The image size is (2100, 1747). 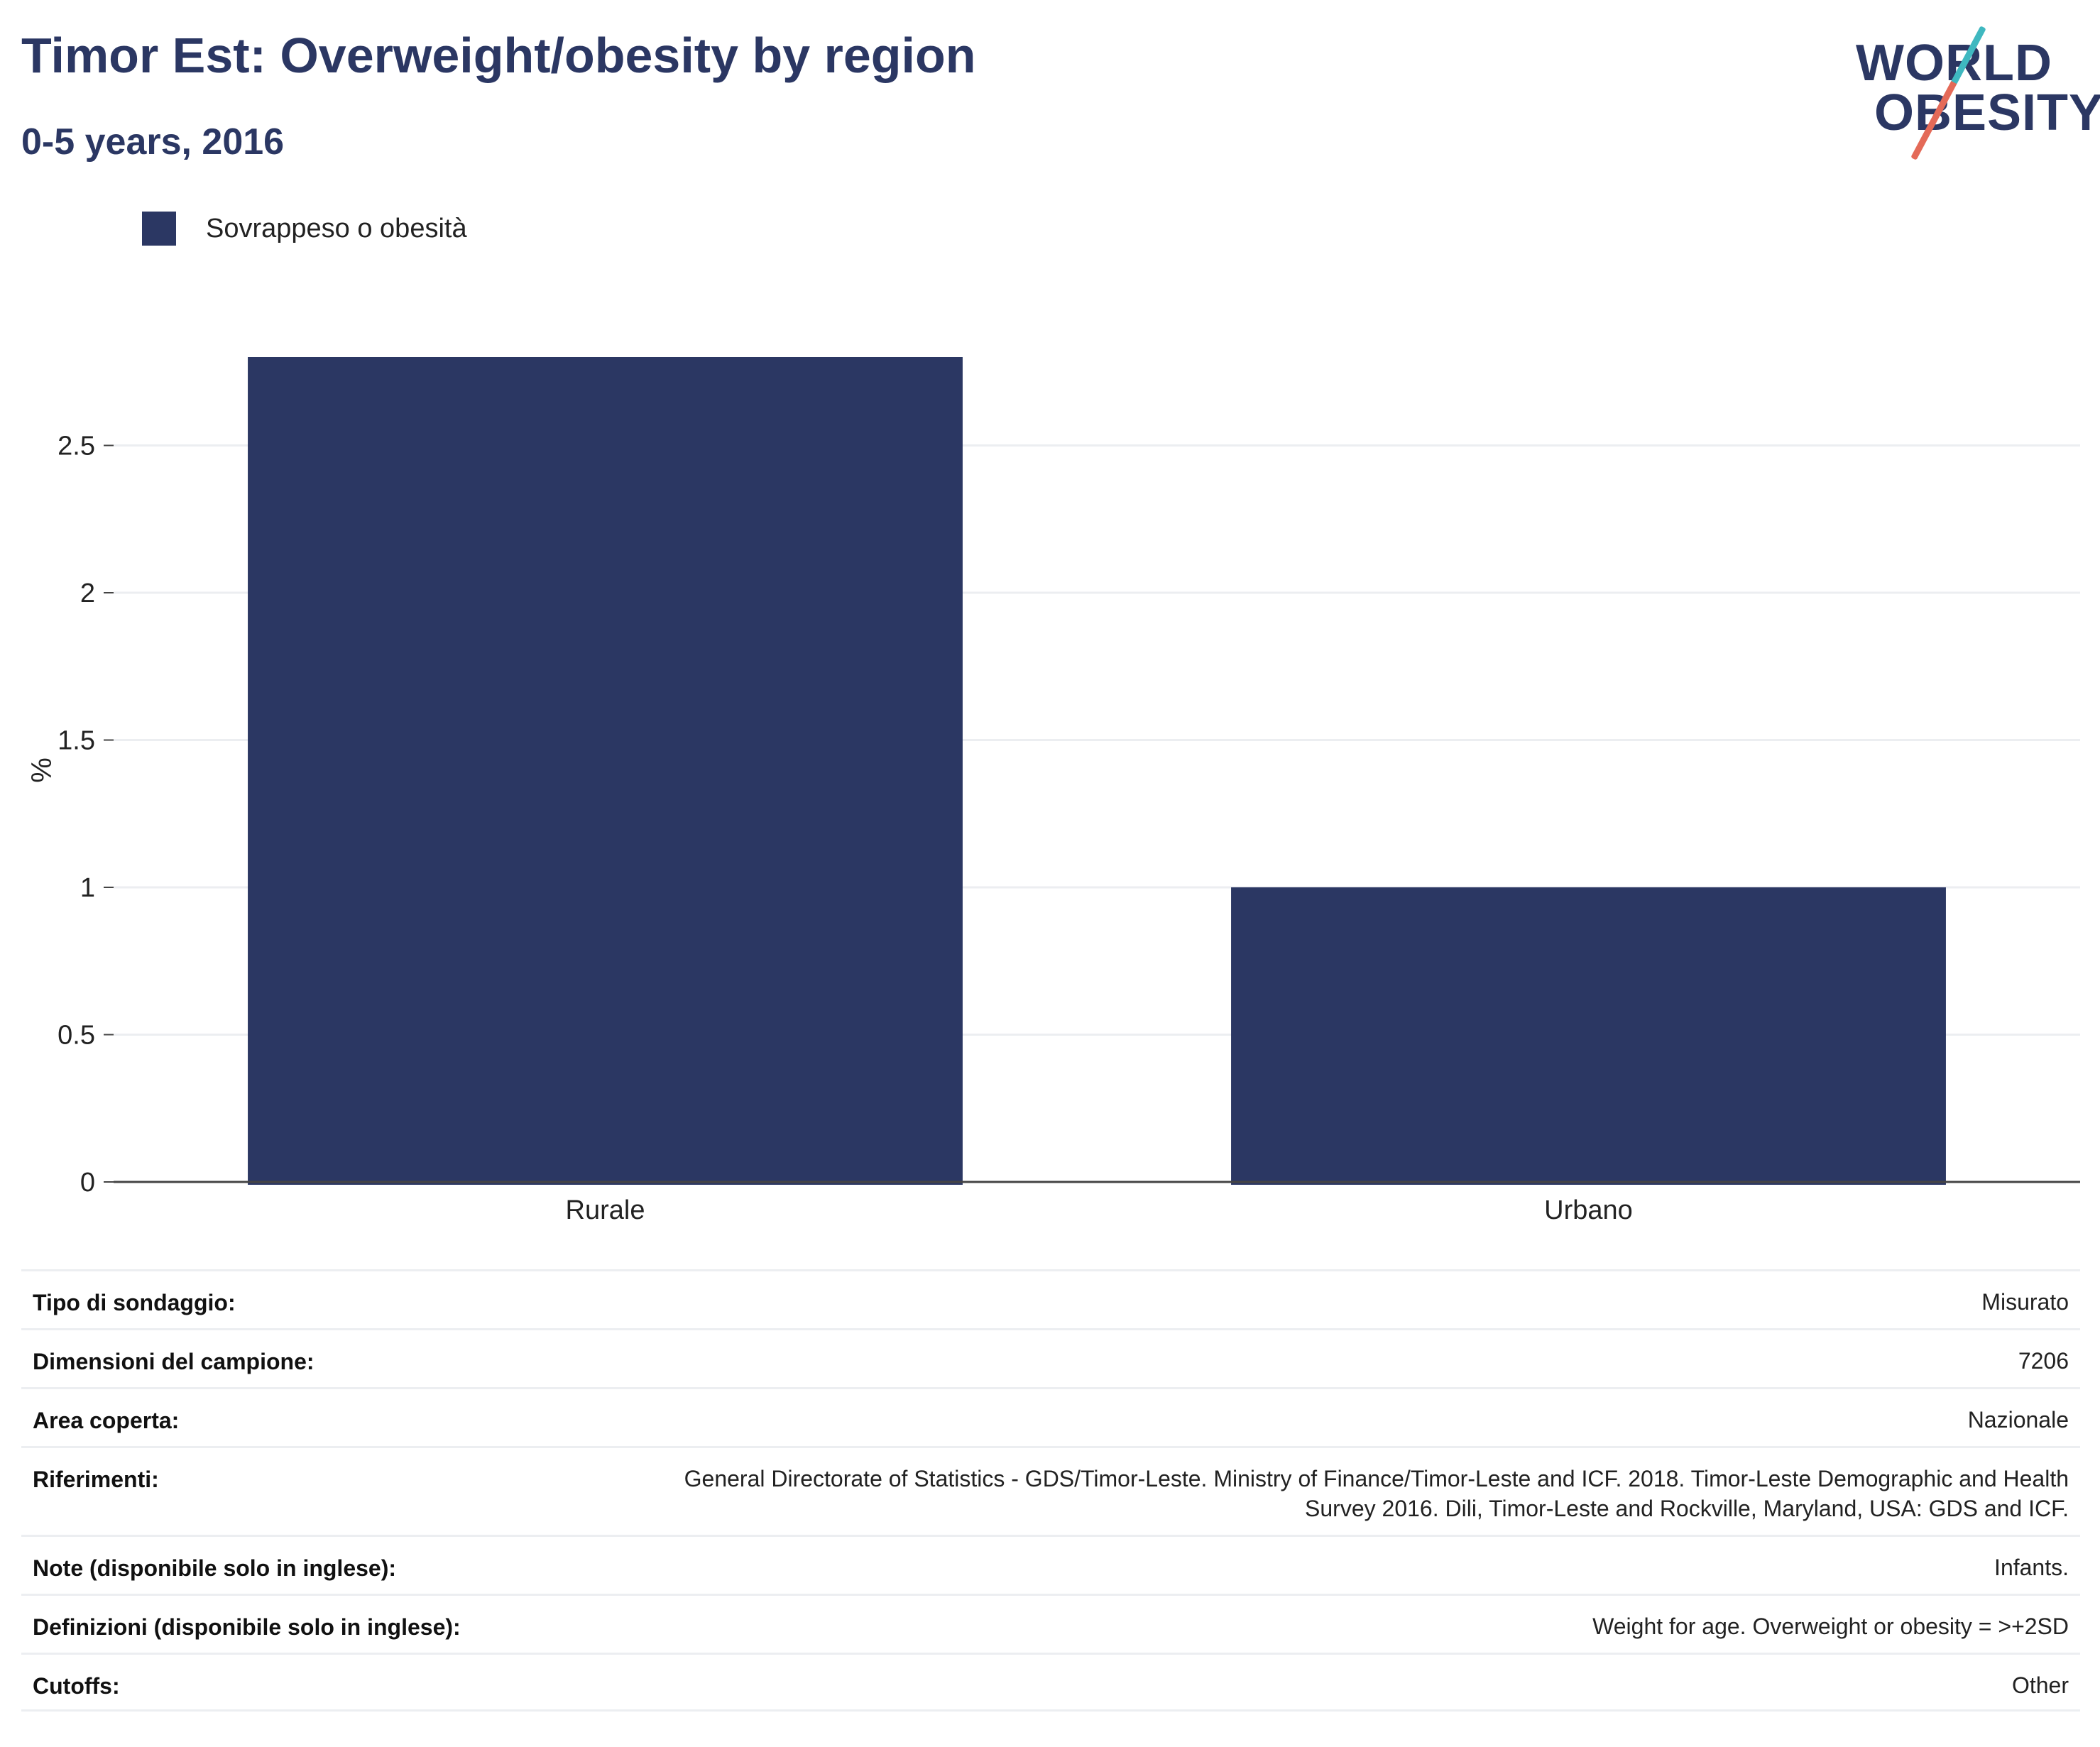 What do you see at coordinates (134, 1302) in the screenshot?
I see `info-label: Tipo di sondaggio:` at bounding box center [134, 1302].